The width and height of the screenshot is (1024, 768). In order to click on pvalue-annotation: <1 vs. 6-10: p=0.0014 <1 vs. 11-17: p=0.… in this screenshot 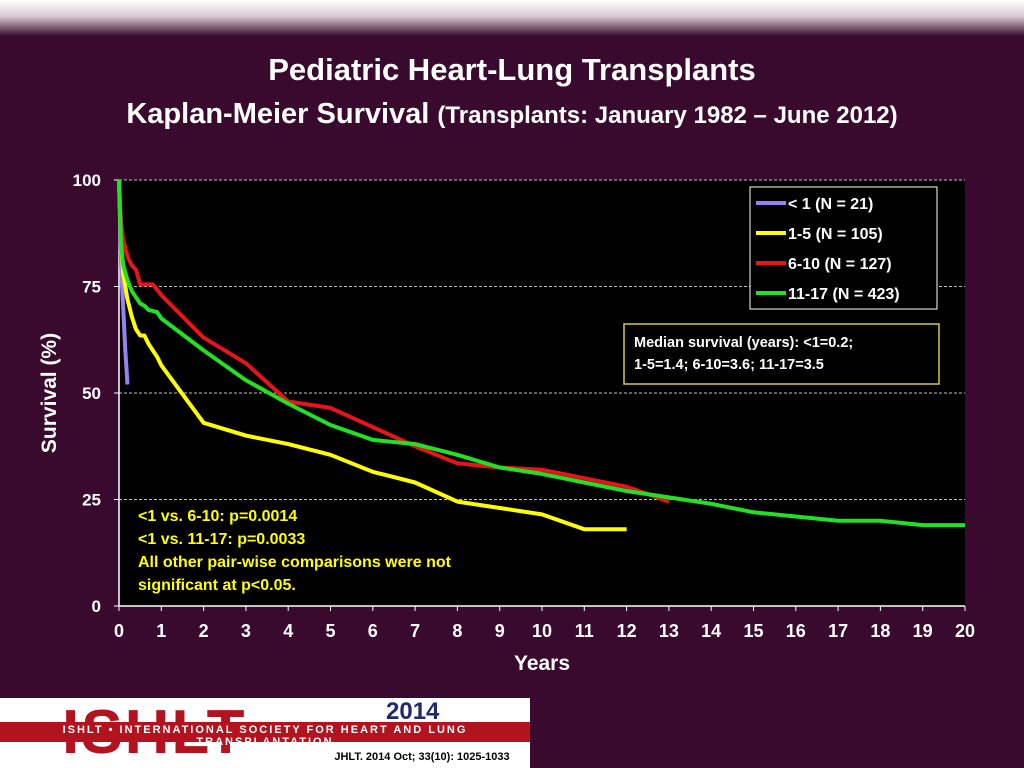, I will do `click(295, 551)`.